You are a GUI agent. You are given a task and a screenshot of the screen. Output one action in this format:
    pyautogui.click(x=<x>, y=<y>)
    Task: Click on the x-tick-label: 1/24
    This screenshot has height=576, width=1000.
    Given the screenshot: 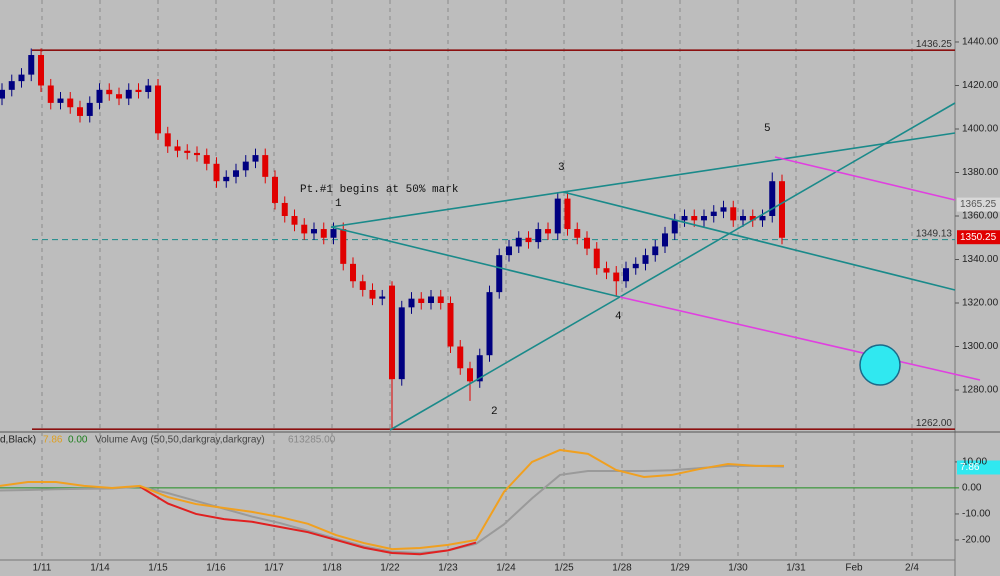 What is the action you would take?
    pyautogui.click(x=506, y=568)
    